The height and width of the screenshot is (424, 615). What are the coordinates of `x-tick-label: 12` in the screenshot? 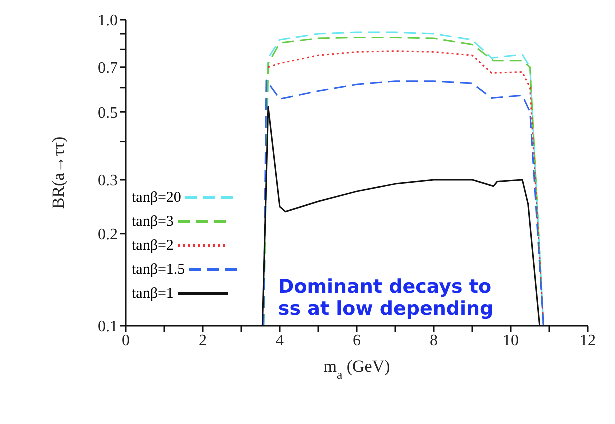 It's located at (588, 341).